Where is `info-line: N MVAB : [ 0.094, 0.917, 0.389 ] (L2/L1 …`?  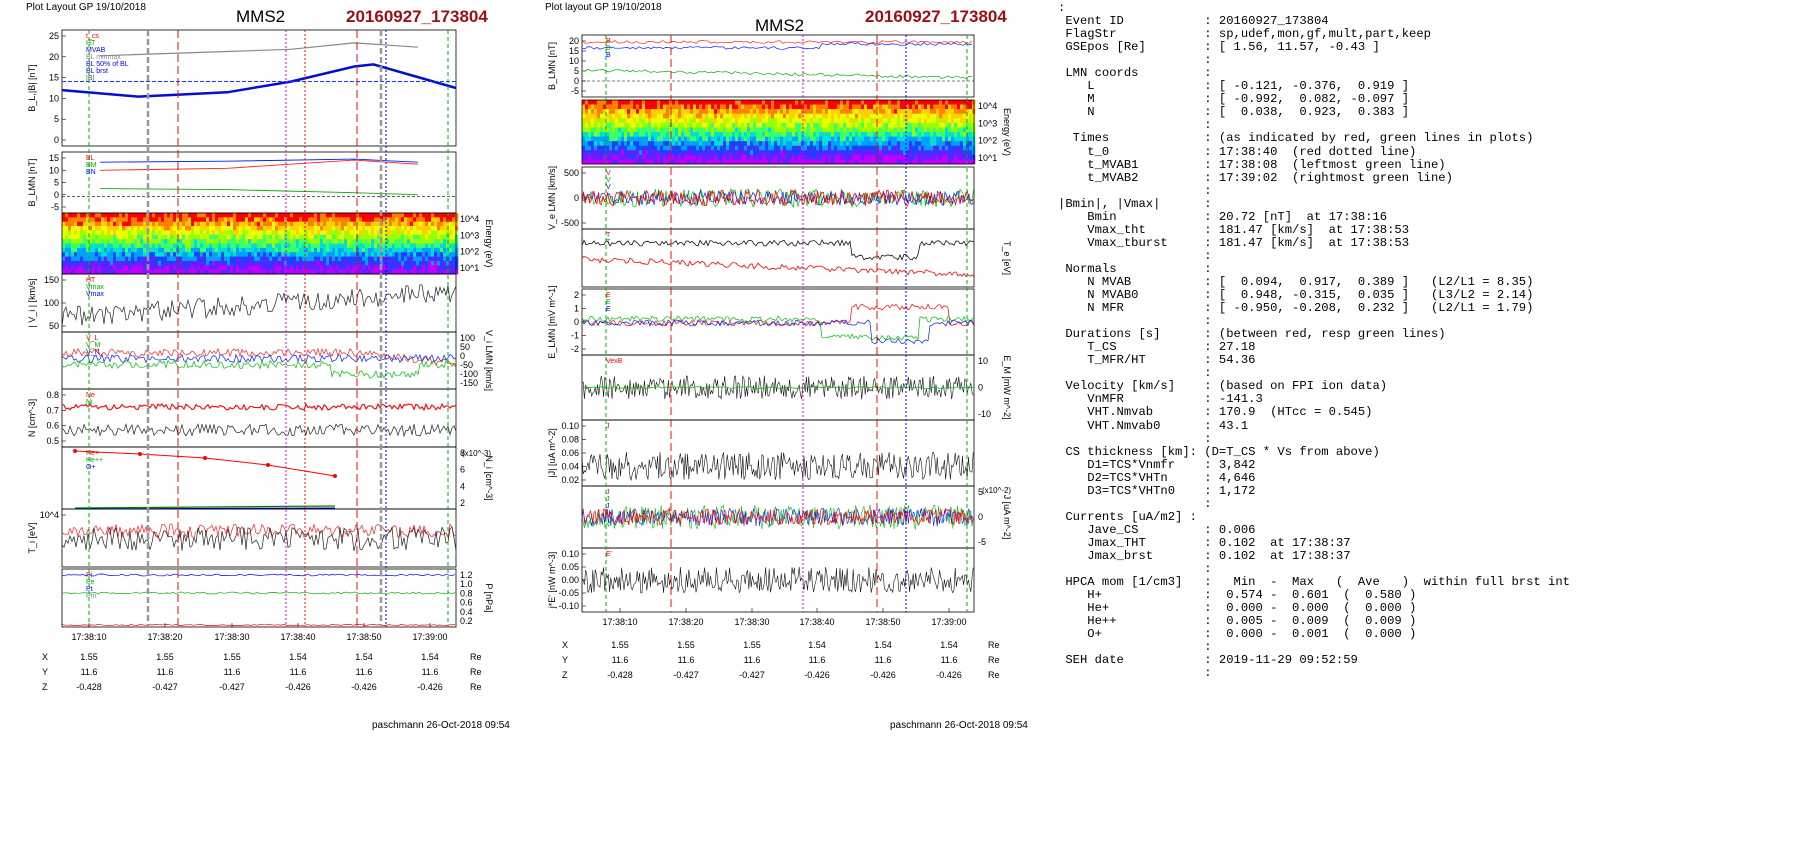 info-line: N MVAB : [ 0.094, 0.917, 0.389 ] (L2/L1 … is located at coordinates (1296, 281).